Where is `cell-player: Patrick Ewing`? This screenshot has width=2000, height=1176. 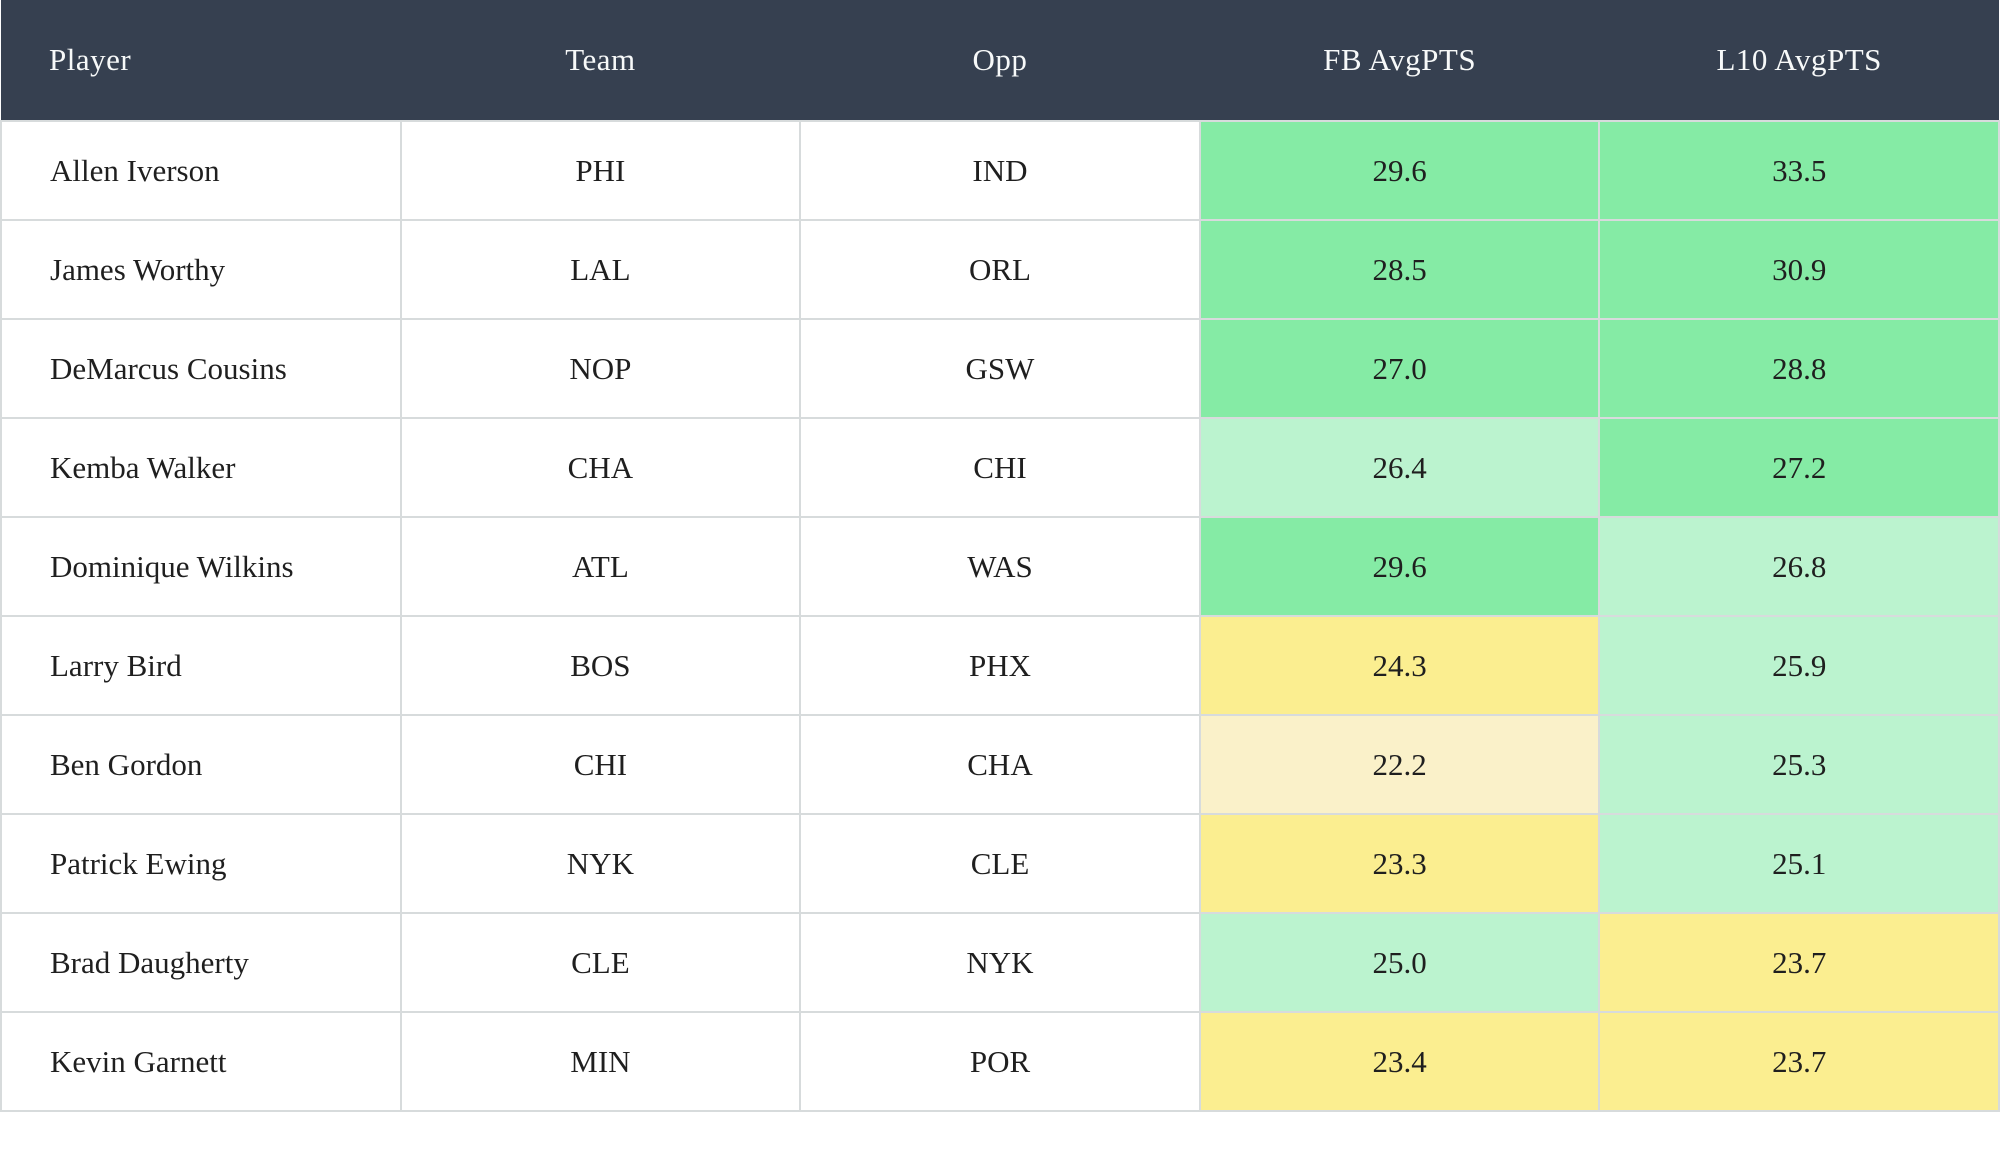
cell-player: Patrick Ewing is located at coordinates (201, 863).